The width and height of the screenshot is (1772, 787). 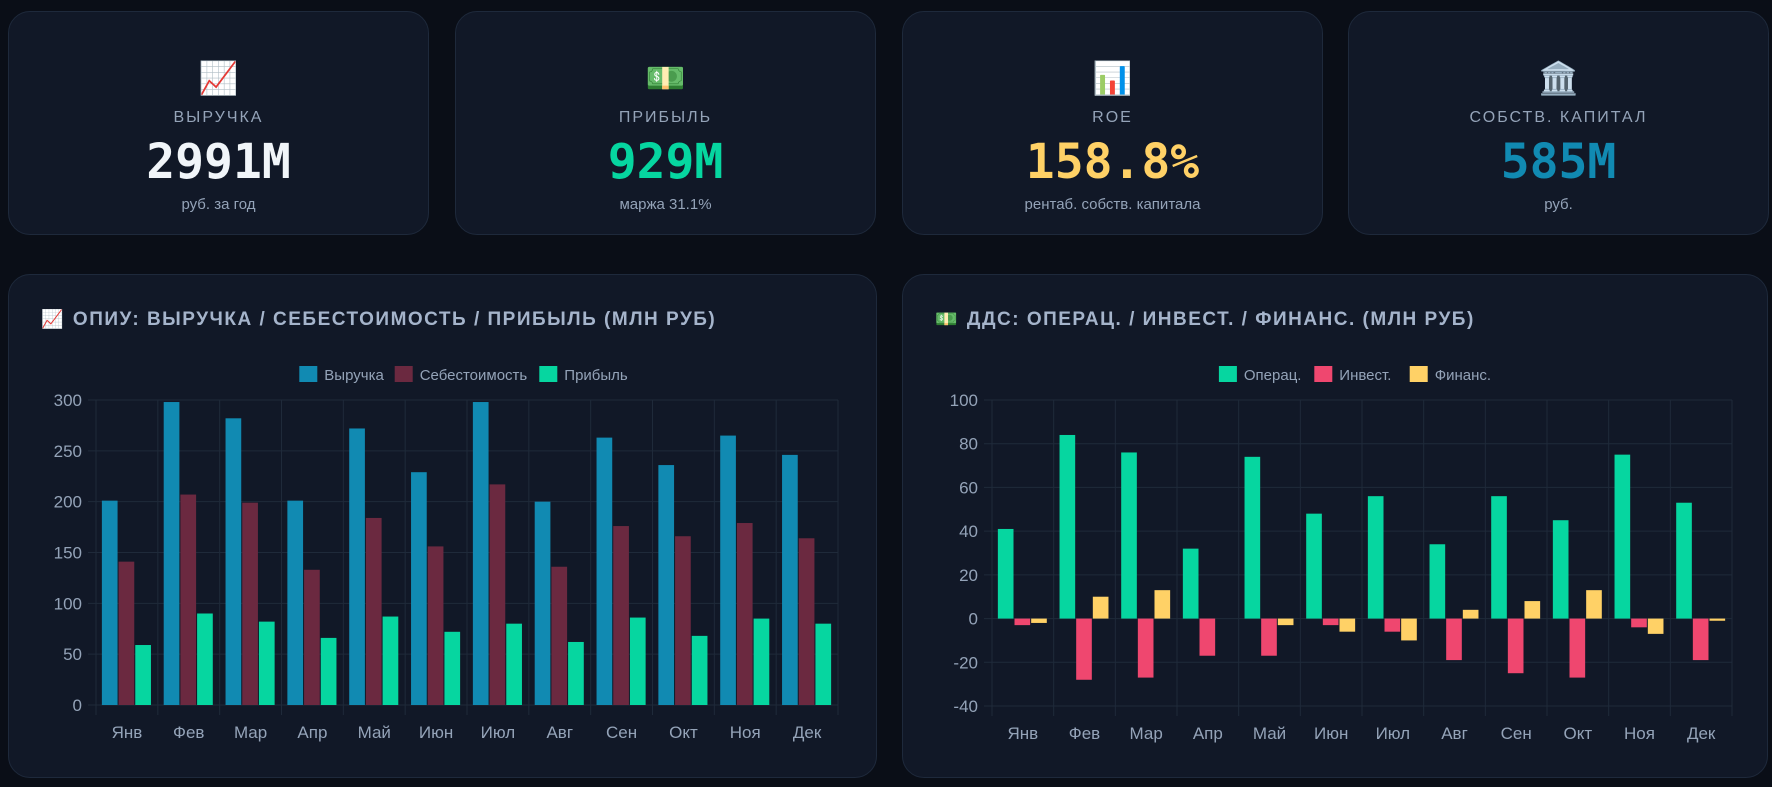 What do you see at coordinates (699, 670) in the screenshot?
I see `bar-2-Окт` at bounding box center [699, 670].